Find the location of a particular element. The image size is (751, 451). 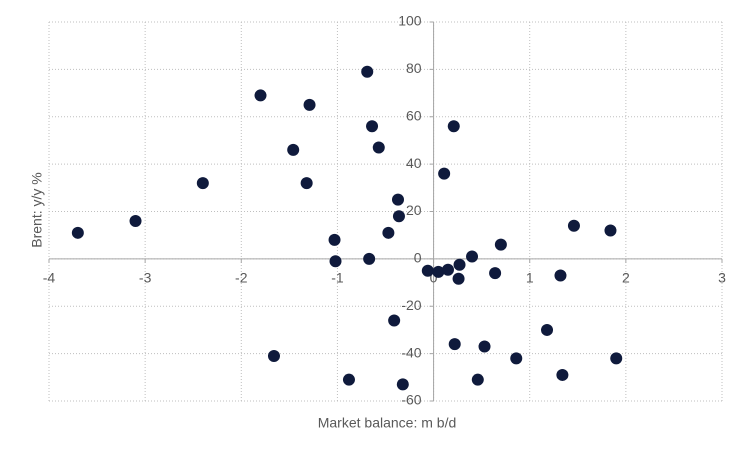

y-tick-label: 100 is located at coordinates (410, 21).